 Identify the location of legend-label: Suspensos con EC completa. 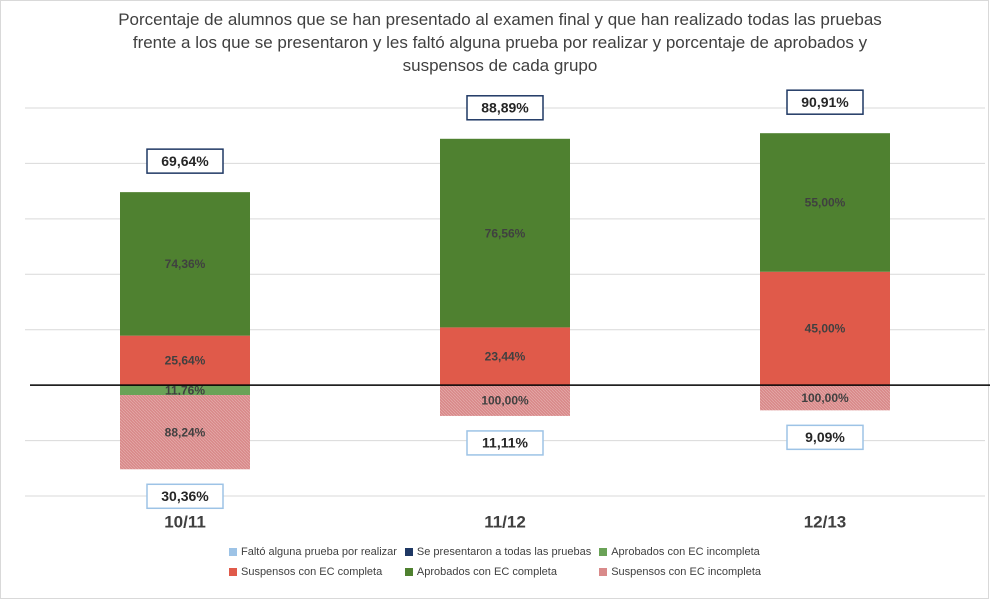
(311, 572).